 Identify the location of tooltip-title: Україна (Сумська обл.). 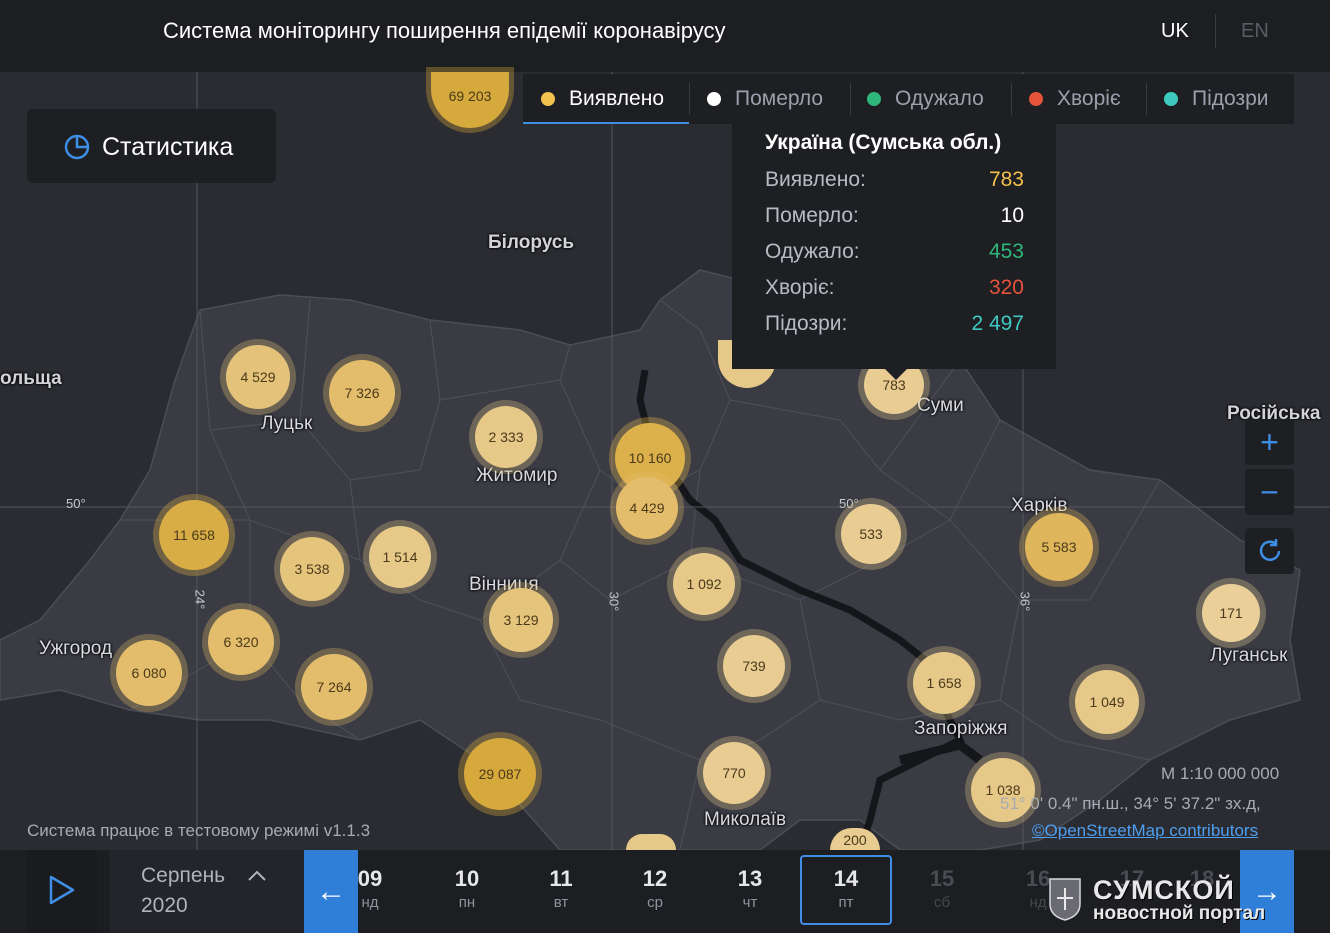
(883, 142).